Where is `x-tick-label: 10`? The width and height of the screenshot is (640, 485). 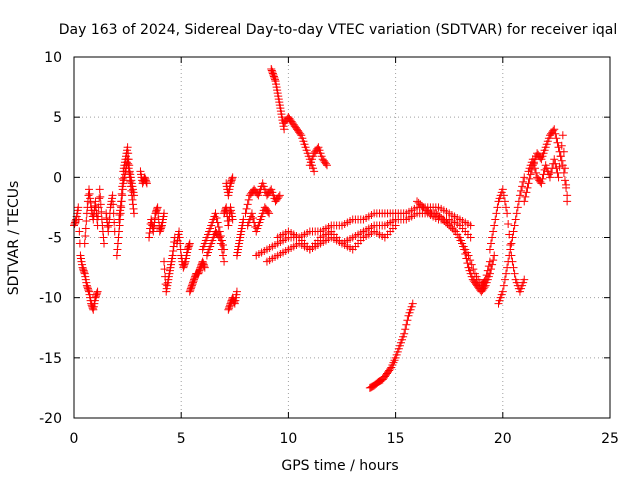 x-tick-label: 10 is located at coordinates (288, 439).